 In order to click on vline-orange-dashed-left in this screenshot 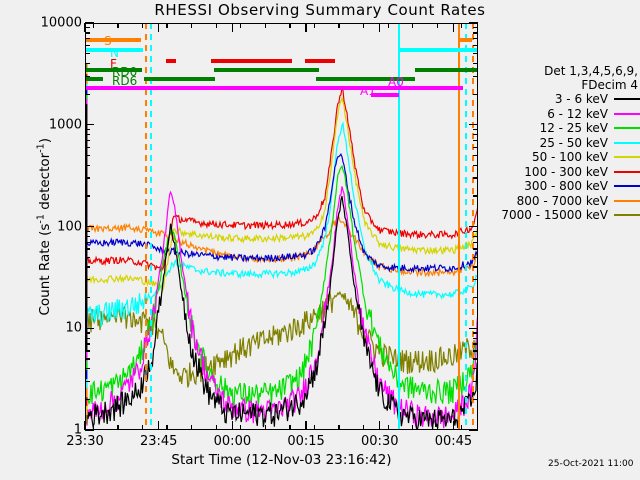, I will do `click(146, 226)`.